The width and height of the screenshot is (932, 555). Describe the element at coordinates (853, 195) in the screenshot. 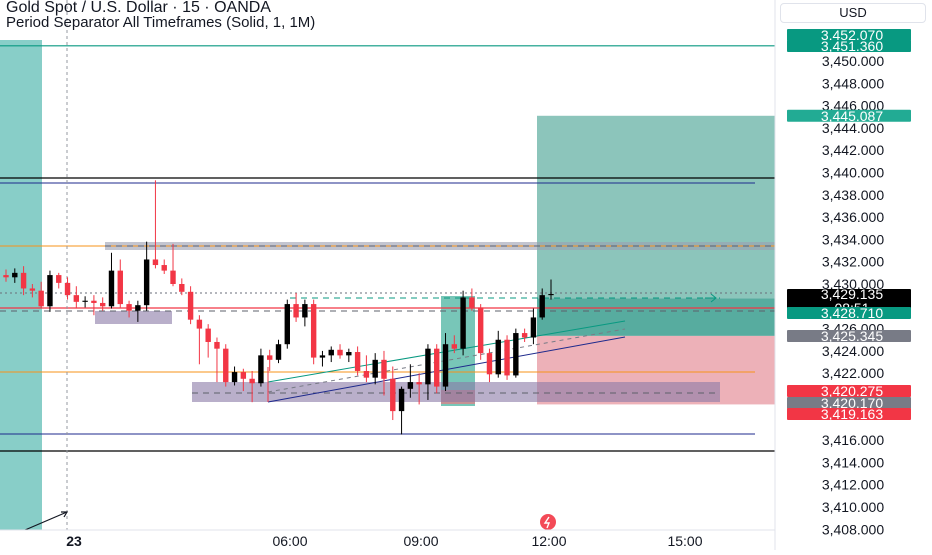

I see `y-tick-label: 3,438.000` at that location.